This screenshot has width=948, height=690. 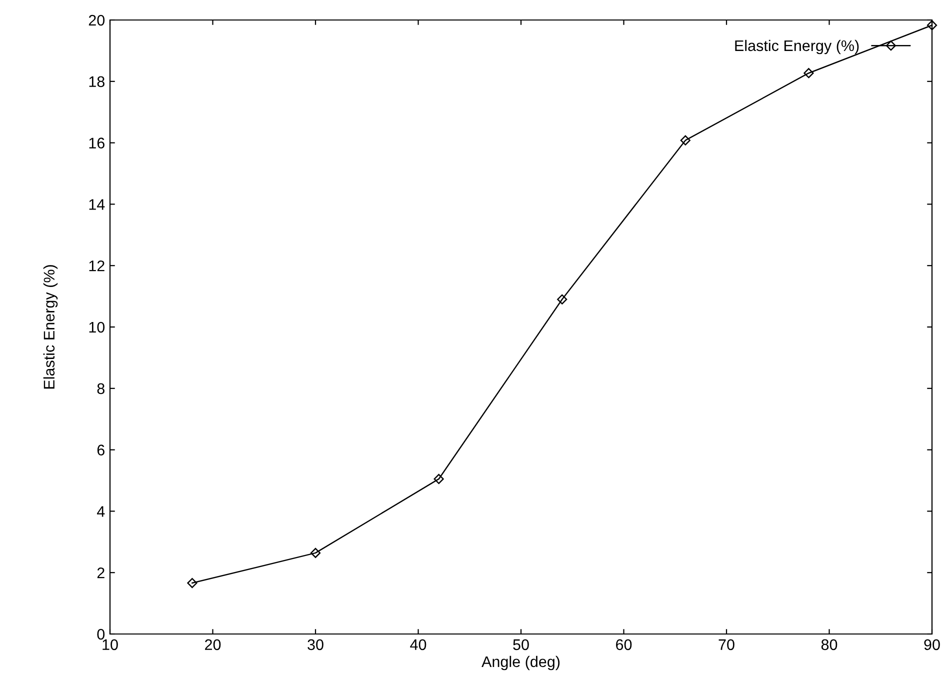 What do you see at coordinates (96, 143) in the screenshot?
I see `y-tick-label: 16` at bounding box center [96, 143].